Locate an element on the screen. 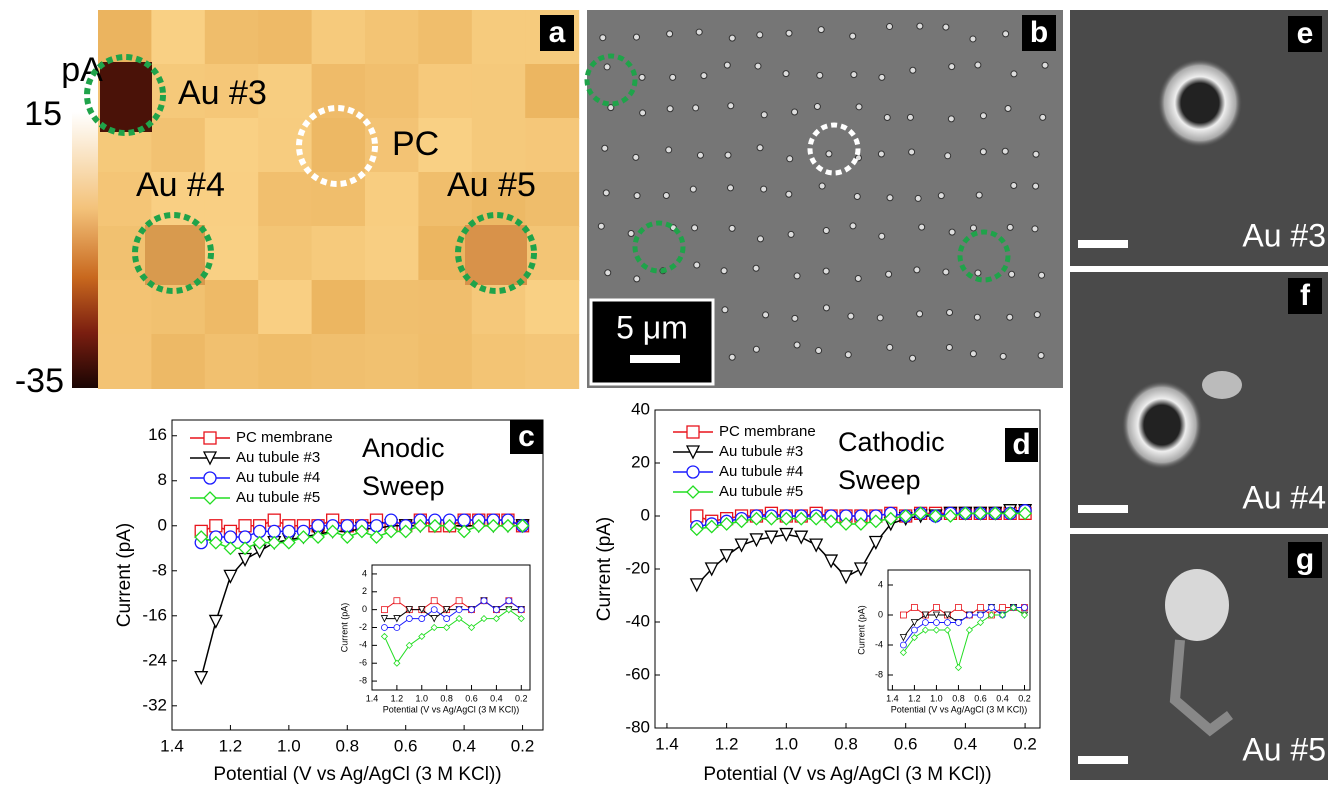  panel-label: f is located at coordinates (1305, 295).